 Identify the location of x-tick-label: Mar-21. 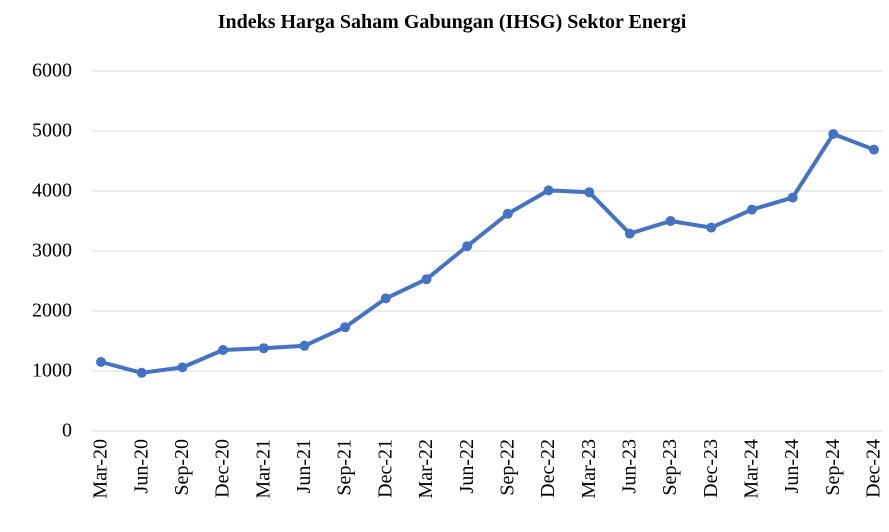
(263, 469).